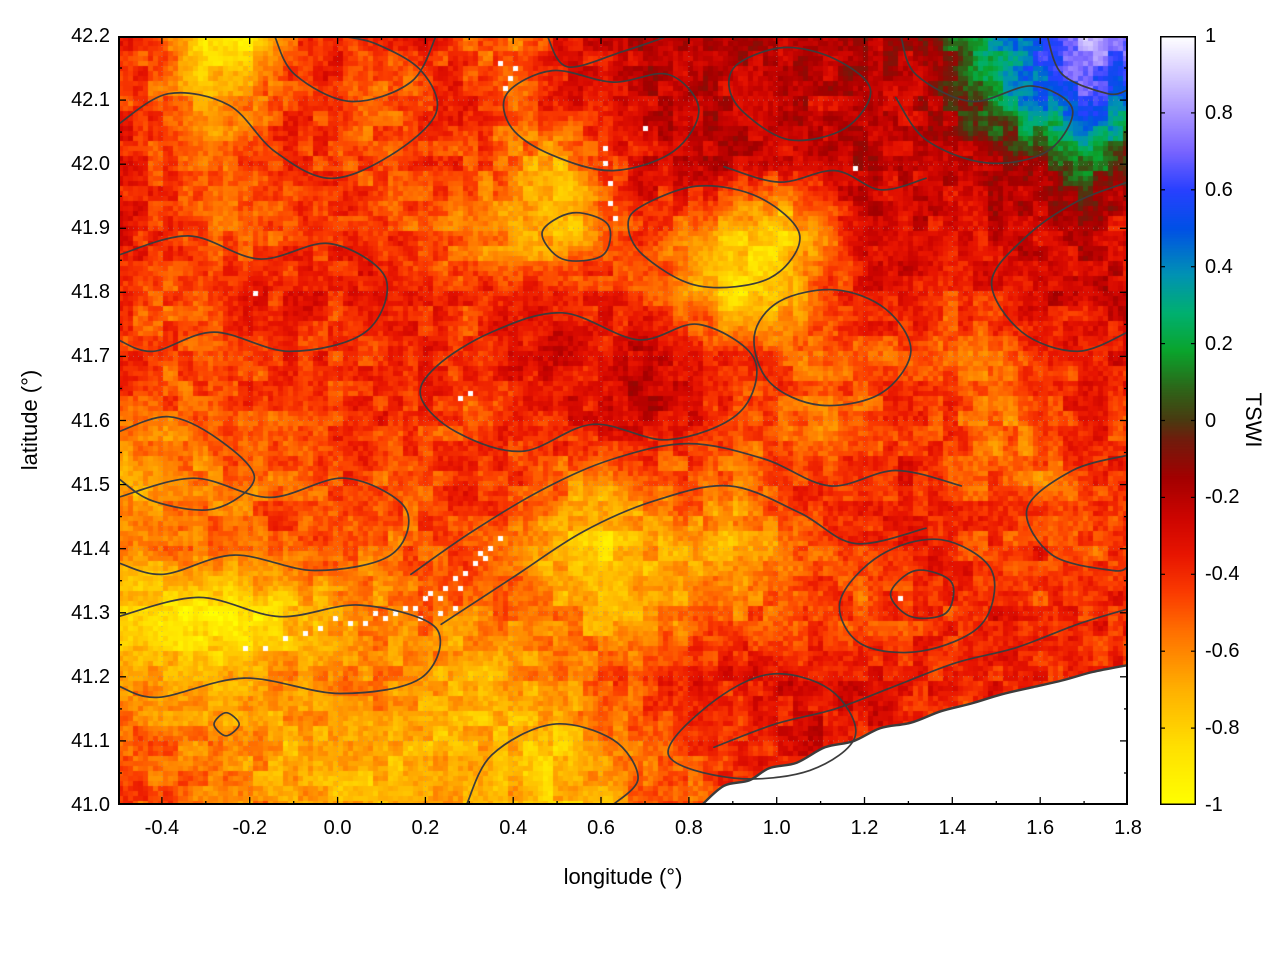  What do you see at coordinates (90, 356) in the screenshot?
I see `y-tick-label: 41.7` at bounding box center [90, 356].